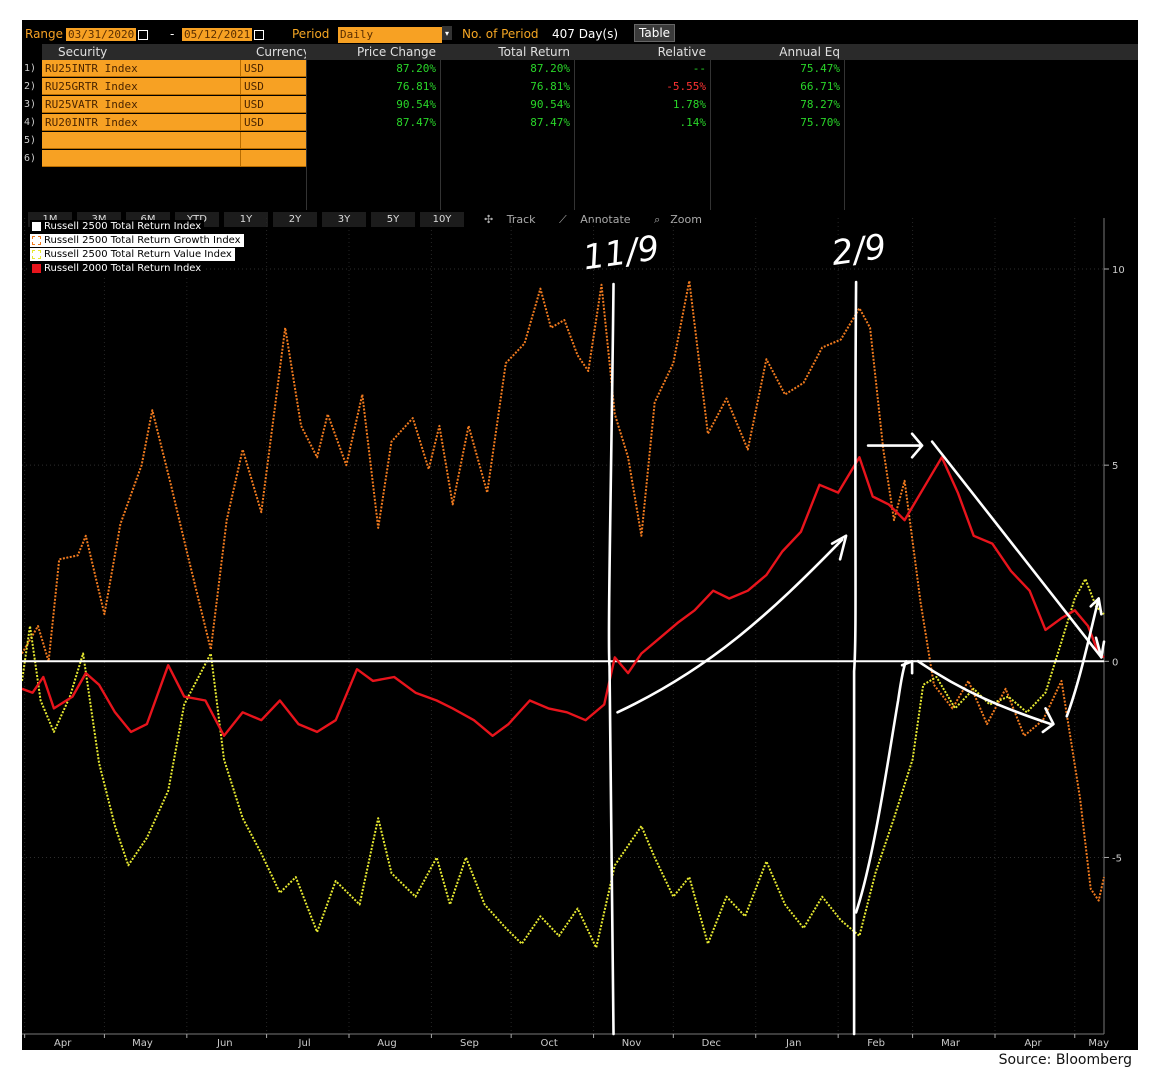 This screenshot has height=1080, width=1158. What do you see at coordinates (859, 250) in the screenshot?
I see `annotation-label-feb9: 2/9` at bounding box center [859, 250].